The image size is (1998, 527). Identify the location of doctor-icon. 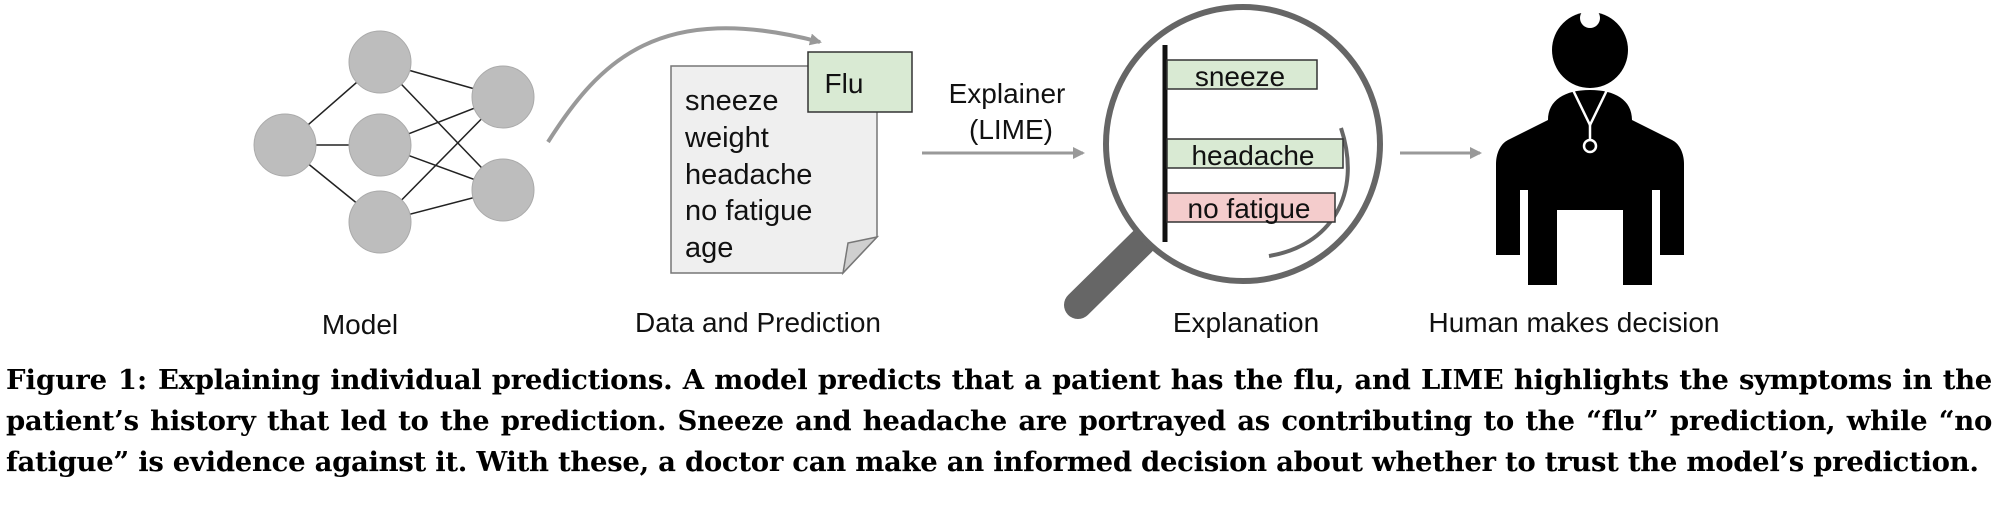
(1590, 146).